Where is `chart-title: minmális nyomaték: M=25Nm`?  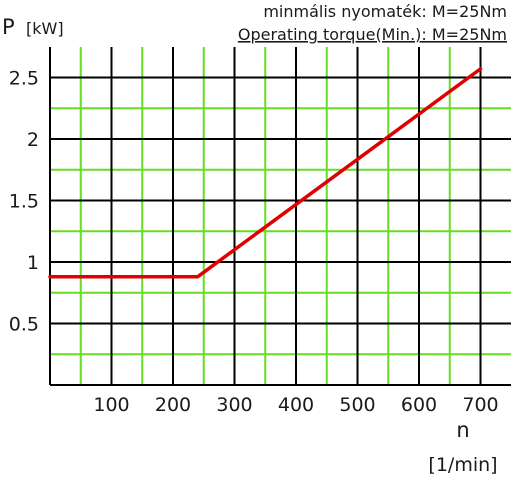
chart-title: minmális nyomaték: M=25Nm is located at coordinates (385, 11).